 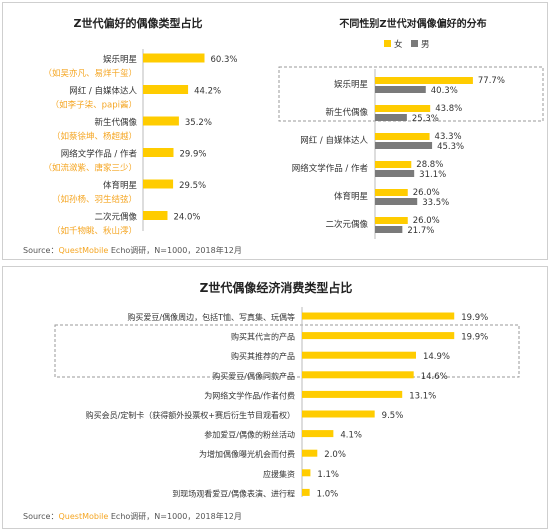 I want to click on chart2-category-label: 二次元偶像, so click(x=346, y=224).